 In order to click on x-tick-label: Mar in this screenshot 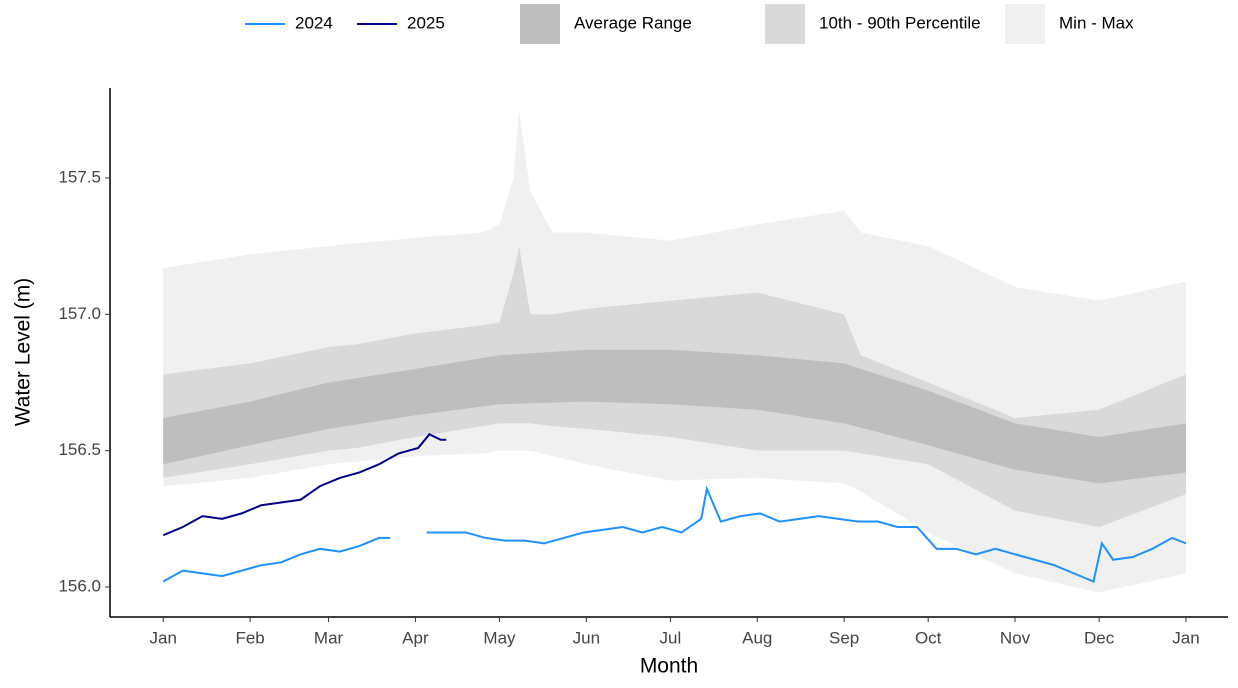, I will do `click(329, 637)`.